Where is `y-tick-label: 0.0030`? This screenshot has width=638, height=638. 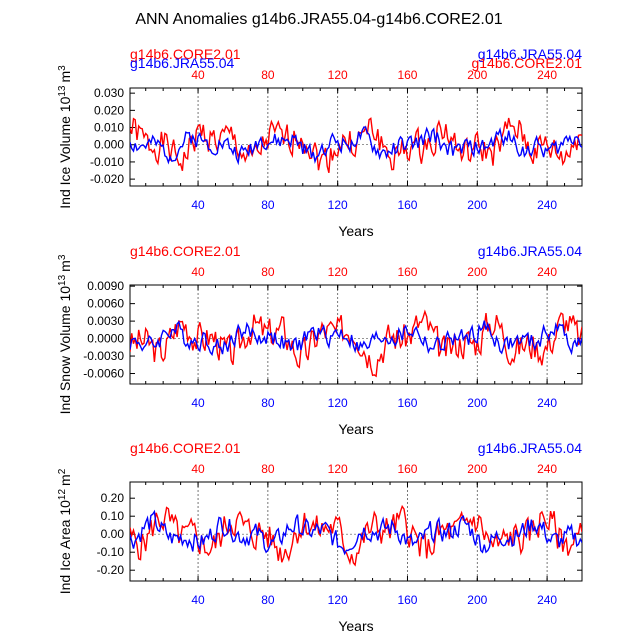 y-tick-label: 0.0030 is located at coordinates (105, 321).